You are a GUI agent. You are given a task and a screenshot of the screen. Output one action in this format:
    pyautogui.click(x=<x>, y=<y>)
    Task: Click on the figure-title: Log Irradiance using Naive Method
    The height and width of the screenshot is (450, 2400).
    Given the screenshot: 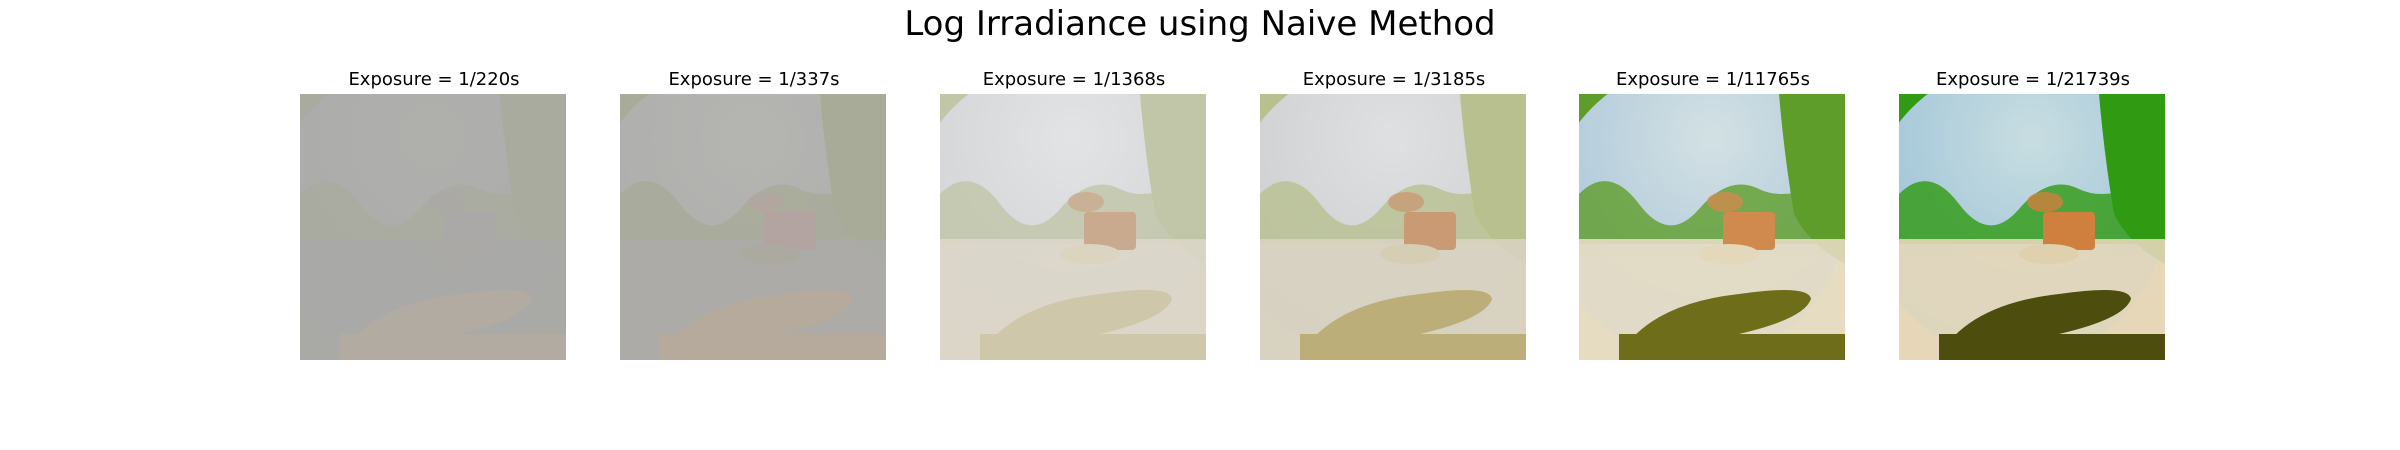 What is the action you would take?
    pyautogui.click(x=1200, y=24)
    